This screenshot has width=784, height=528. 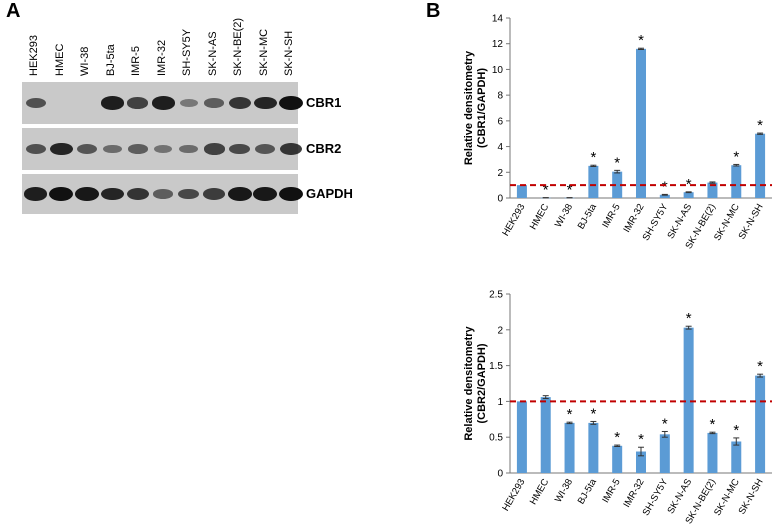 I want to click on x-tick-label: HMEC, so click(x=540, y=492).